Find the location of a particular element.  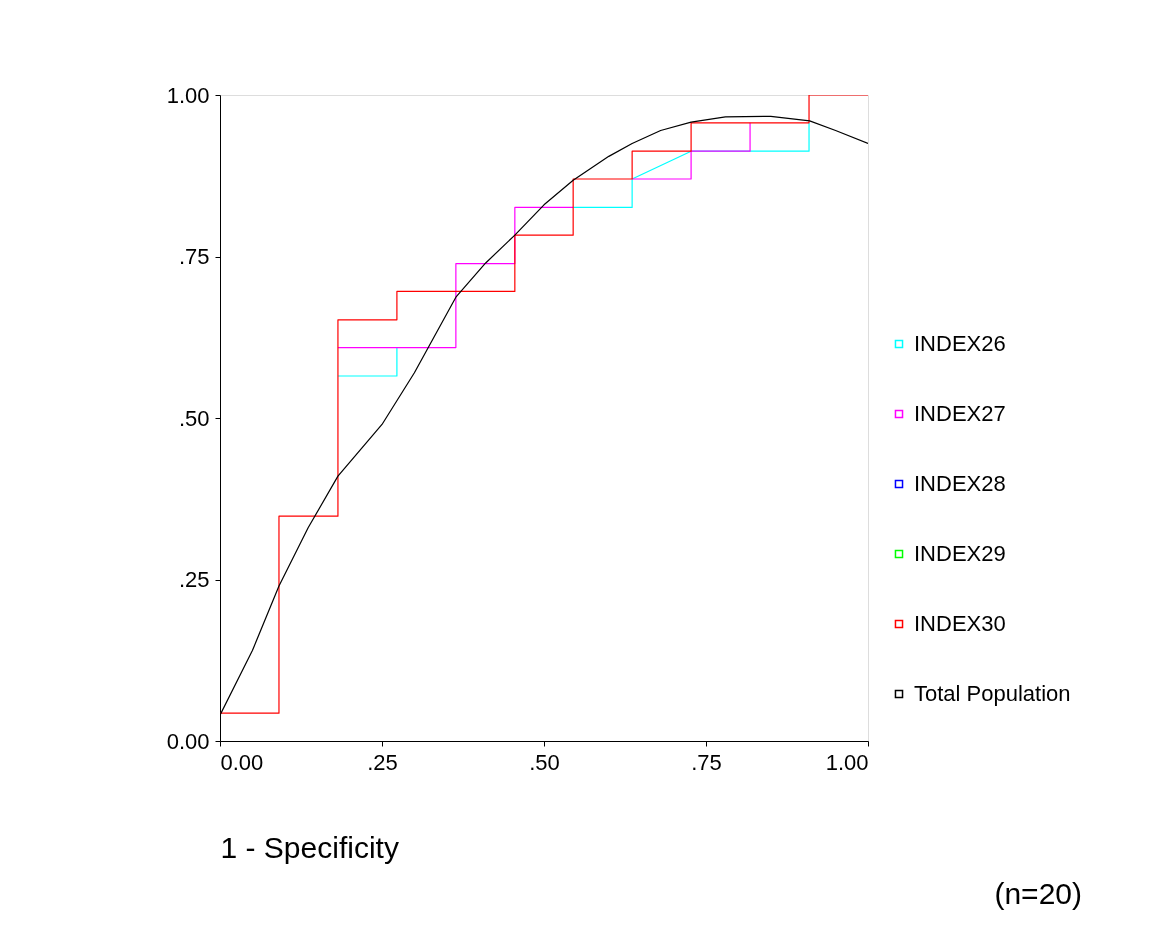

x-tick-label: .50 is located at coordinates (544, 762).